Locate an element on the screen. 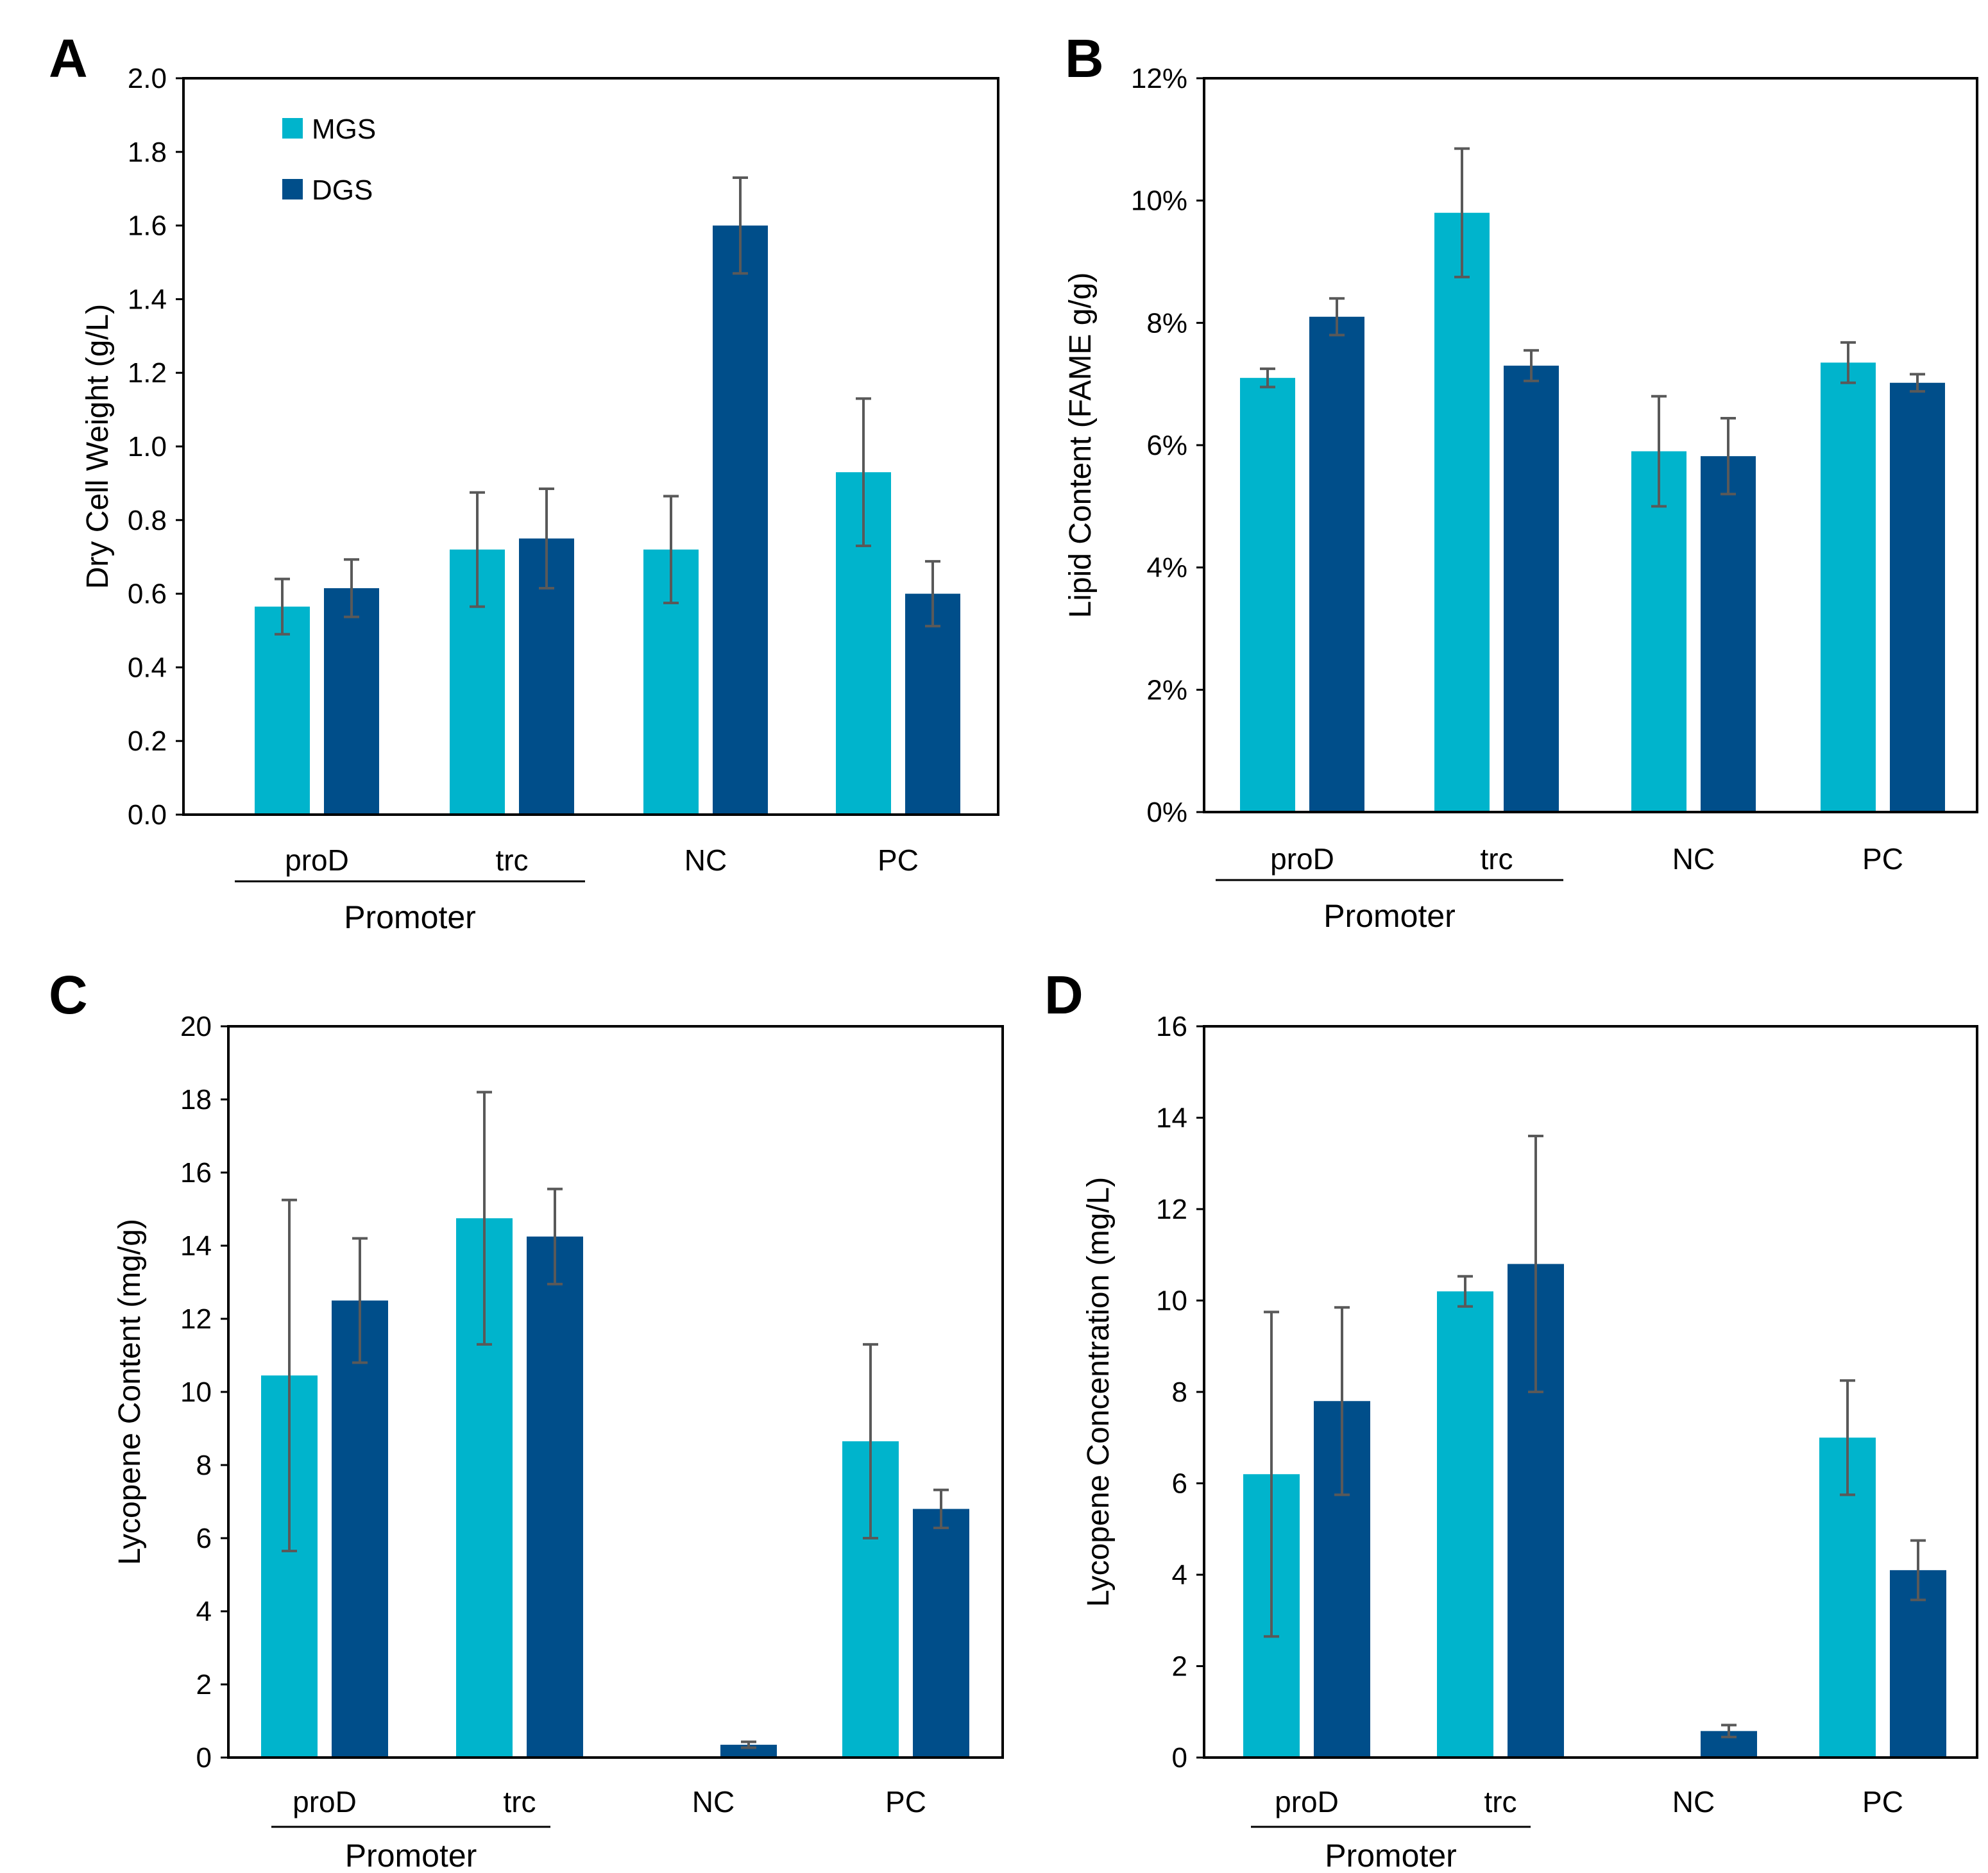 Image resolution: width=1988 pixels, height=1873 pixels. y-tick-label: 1.0 is located at coordinates (147, 447).